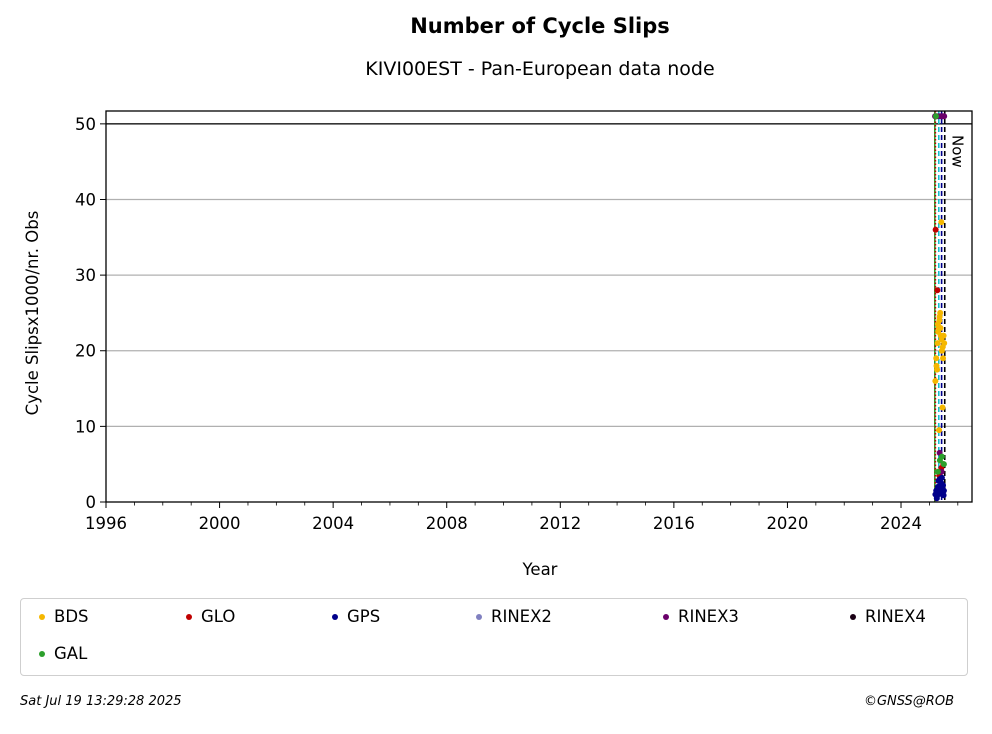 The width and height of the screenshot is (992, 734). I want to click on y-tick-label: 10, so click(85, 426).